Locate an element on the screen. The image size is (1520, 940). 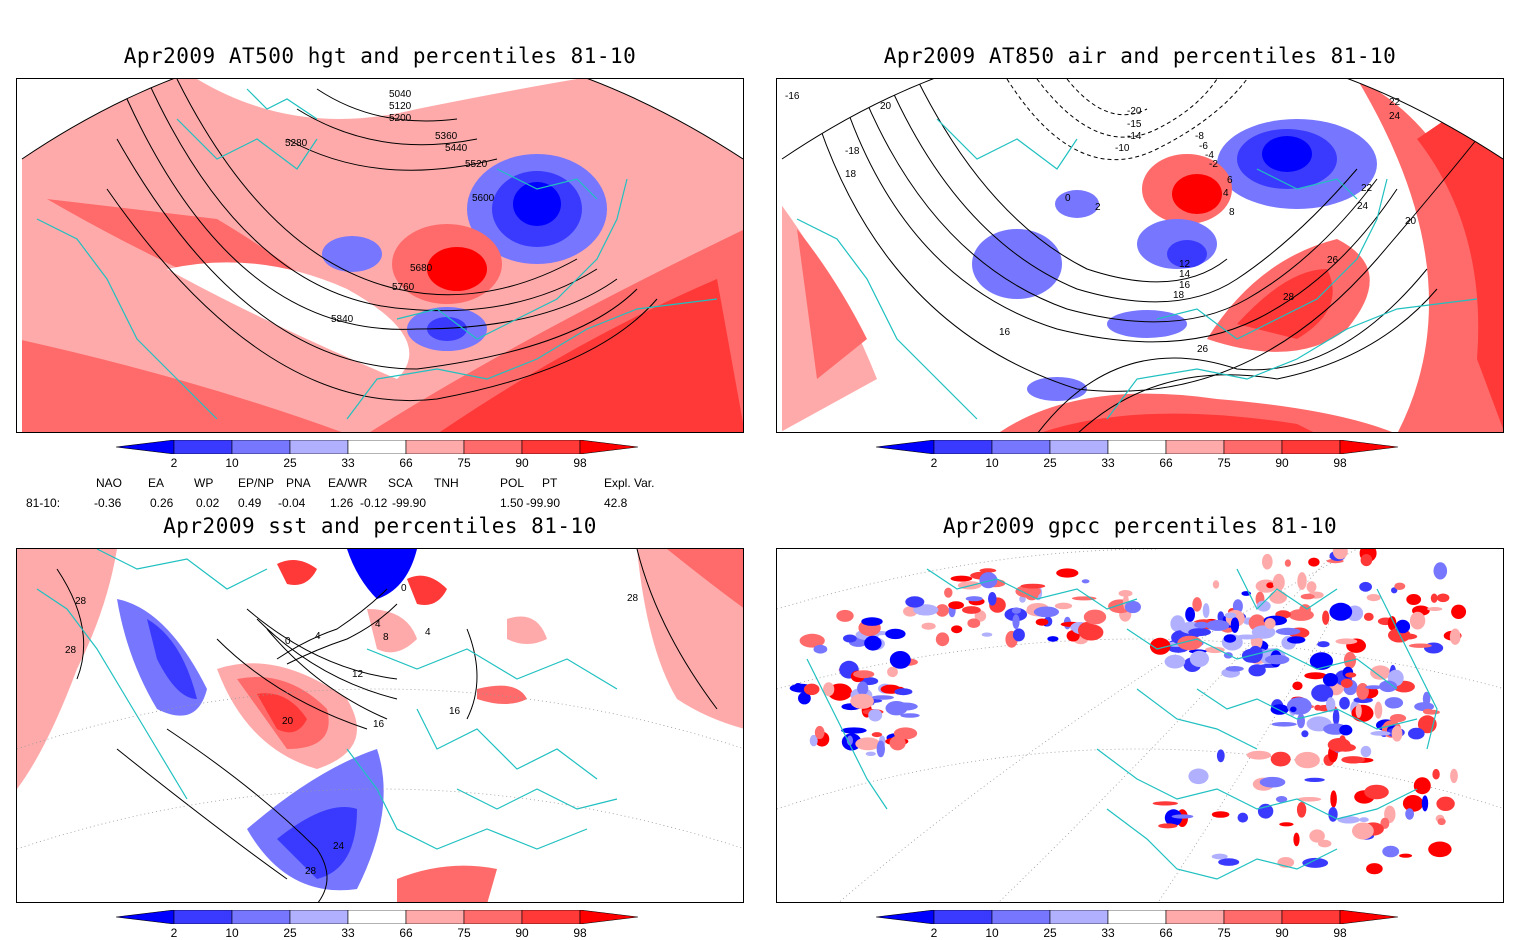
contour-label: 24 is located at coordinates (1363, 206).